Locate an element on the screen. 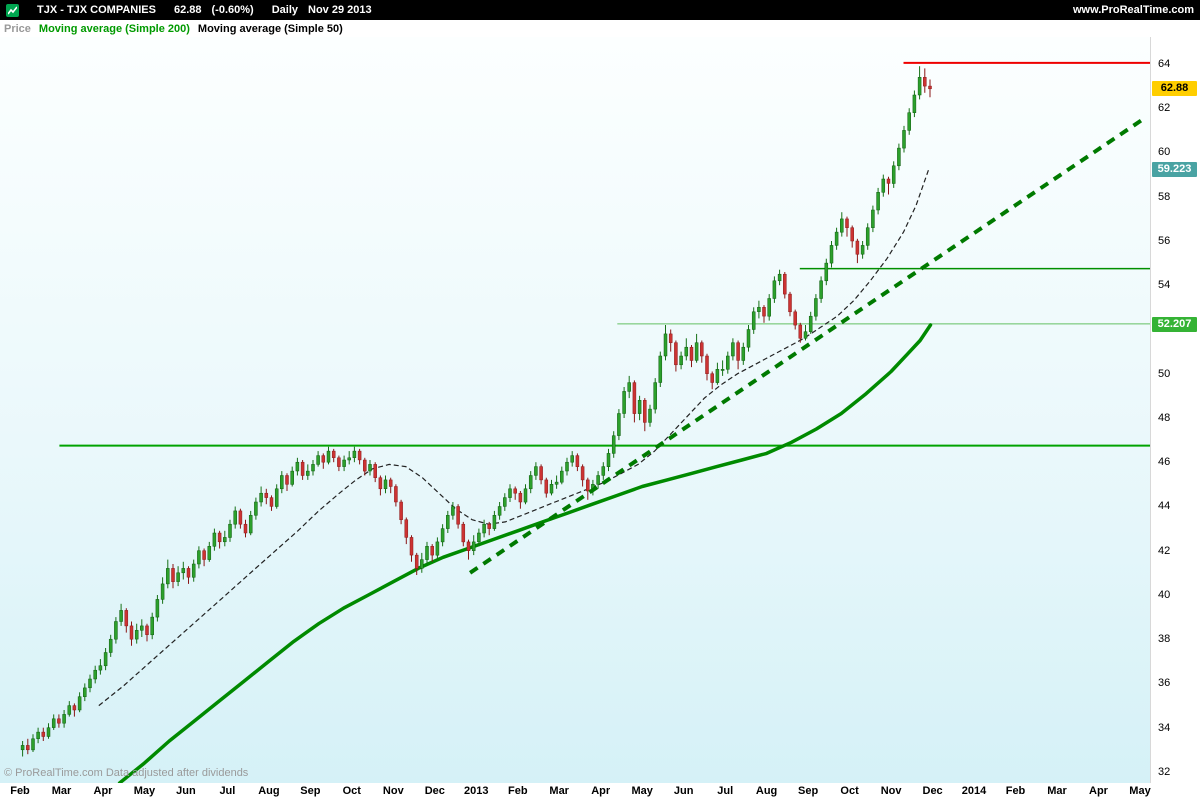 This screenshot has width=1200, height=800. price-tick-label: 50 is located at coordinates (1164, 374).